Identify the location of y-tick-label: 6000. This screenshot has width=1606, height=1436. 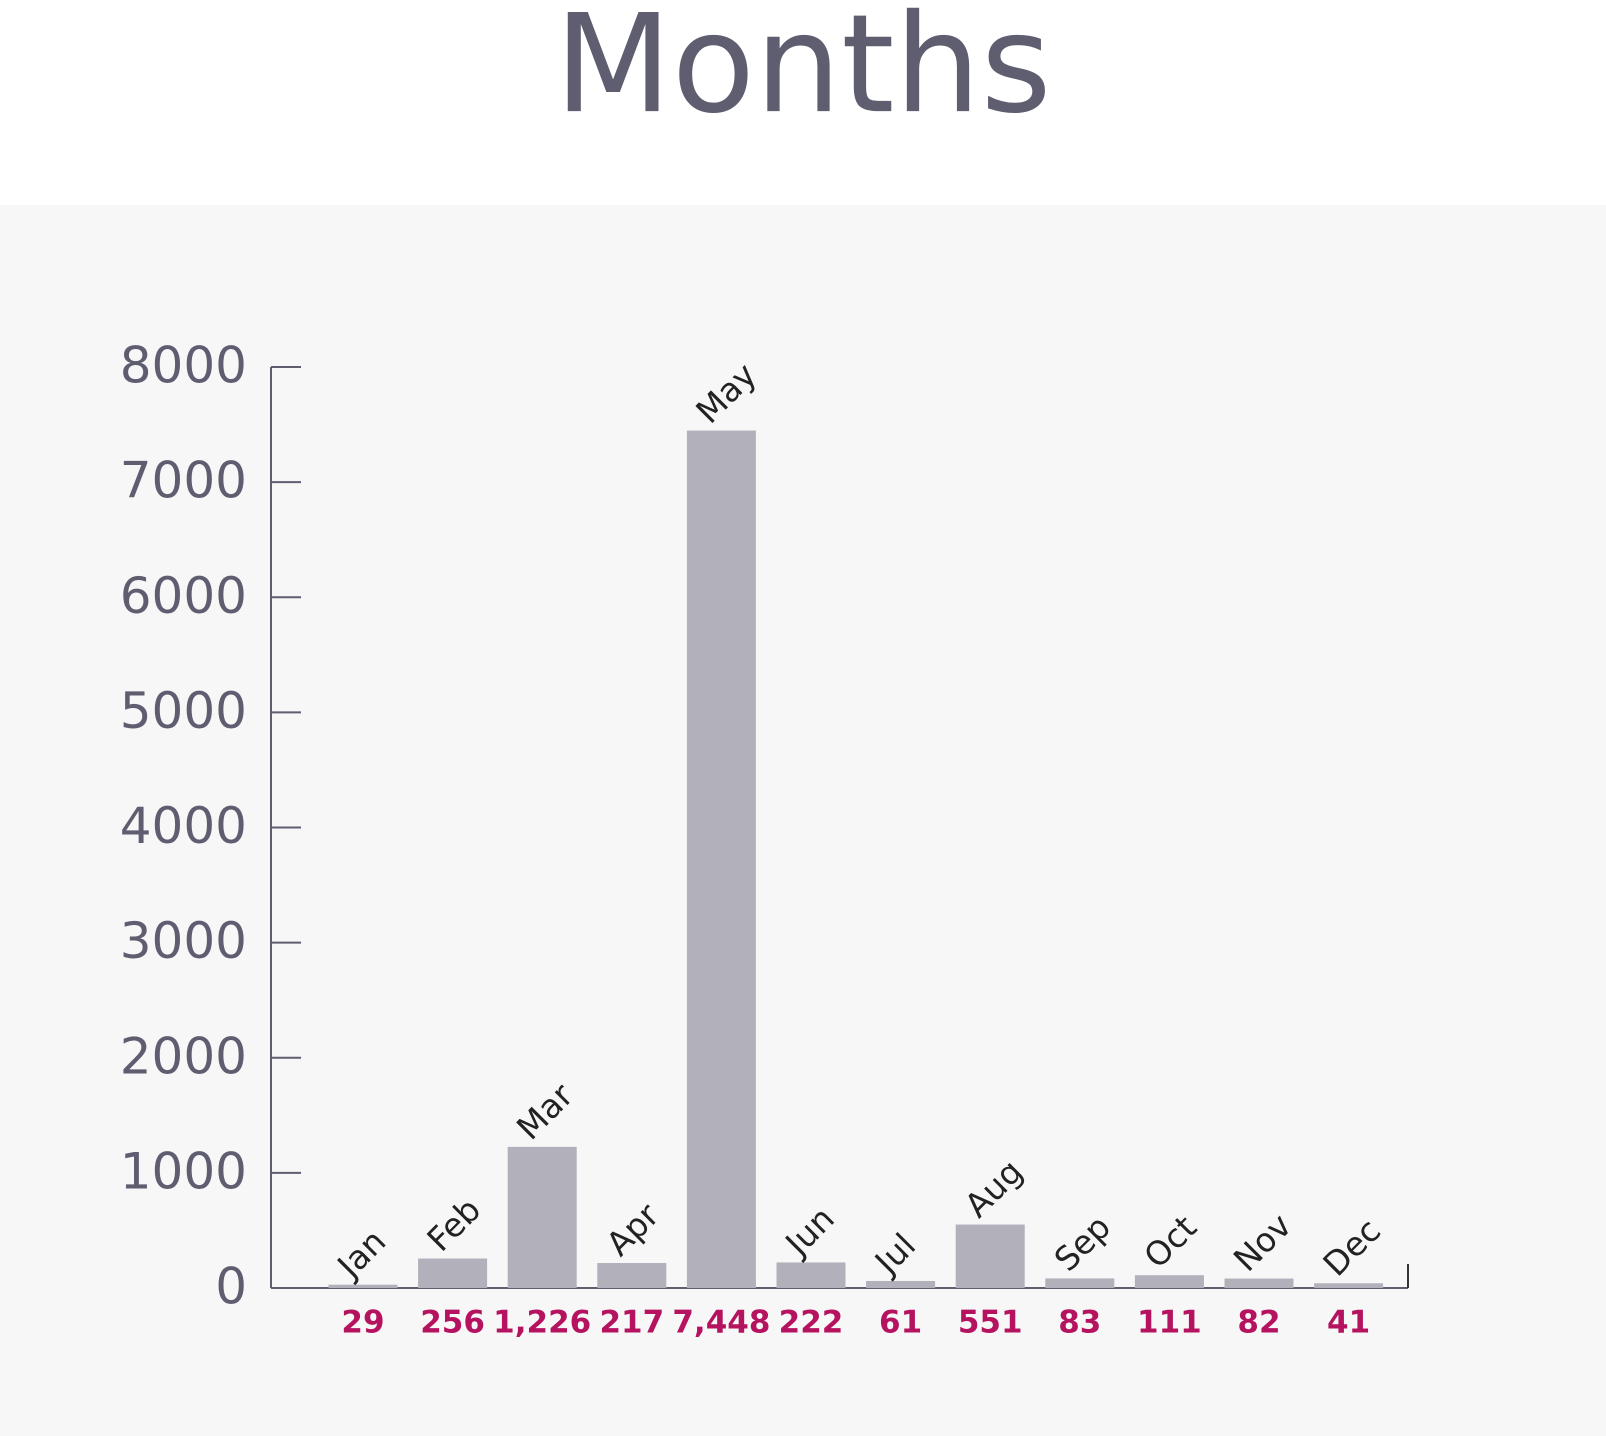
(183, 596).